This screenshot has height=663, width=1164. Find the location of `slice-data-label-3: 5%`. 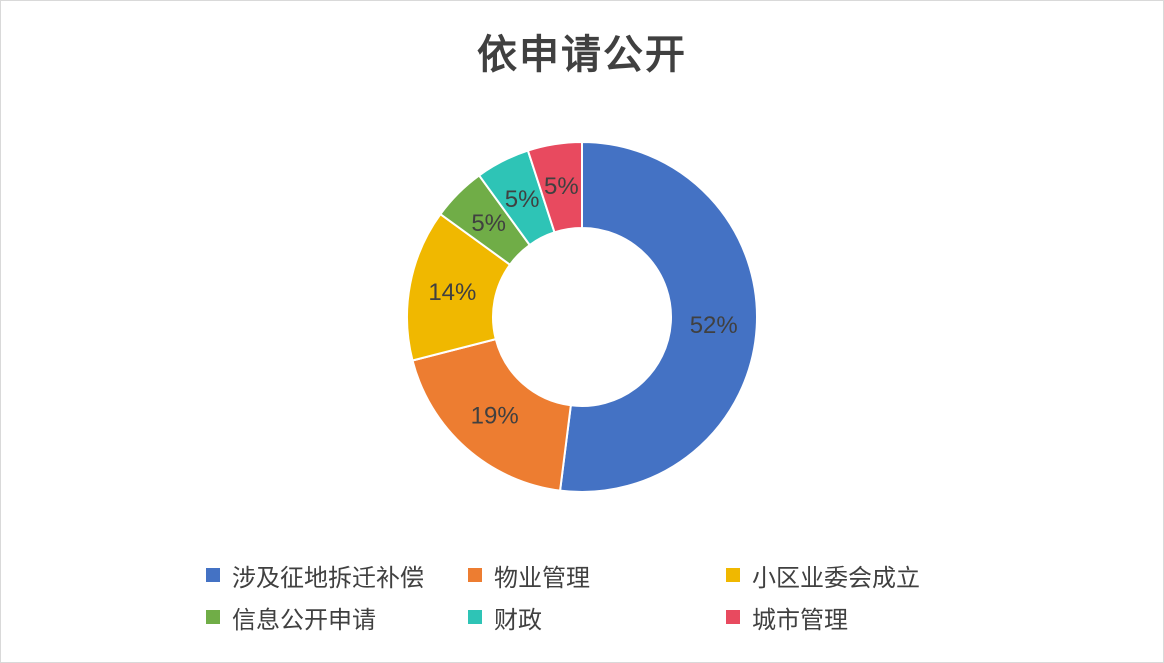

slice-data-label-3: 5% is located at coordinates (488, 223).